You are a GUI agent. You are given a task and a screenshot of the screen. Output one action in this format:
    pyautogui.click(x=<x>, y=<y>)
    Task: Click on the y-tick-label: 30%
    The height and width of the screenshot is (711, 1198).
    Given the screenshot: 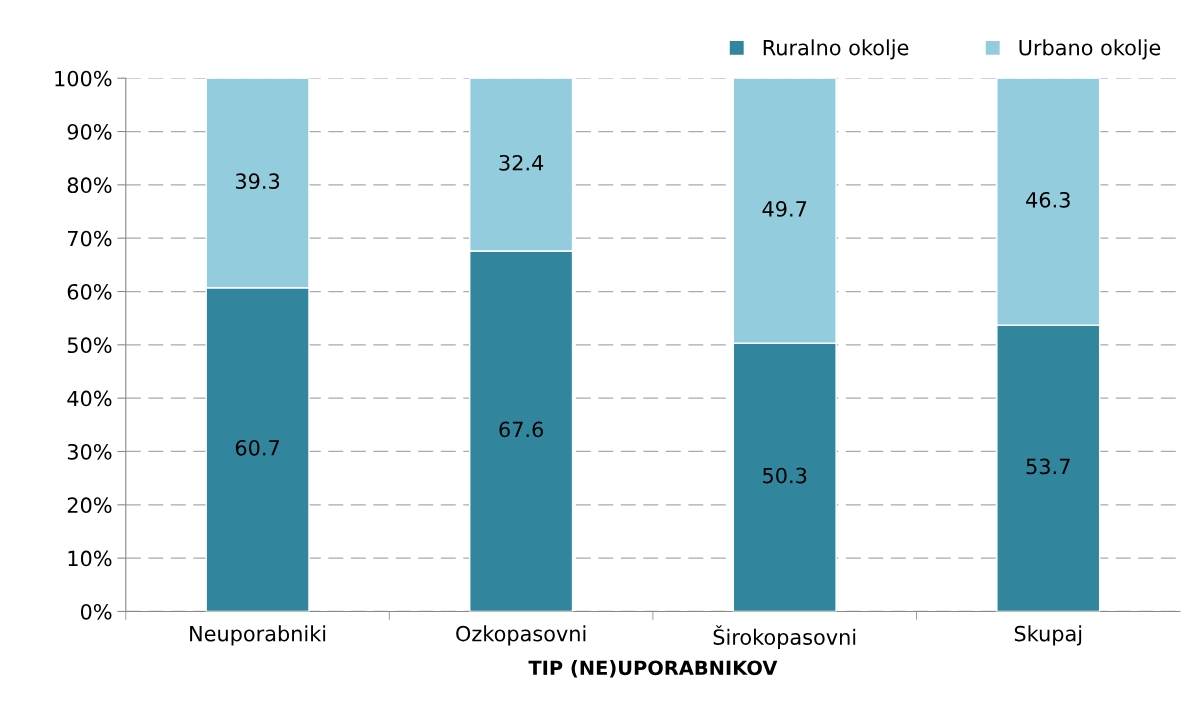 What is the action you would take?
    pyautogui.click(x=89, y=451)
    